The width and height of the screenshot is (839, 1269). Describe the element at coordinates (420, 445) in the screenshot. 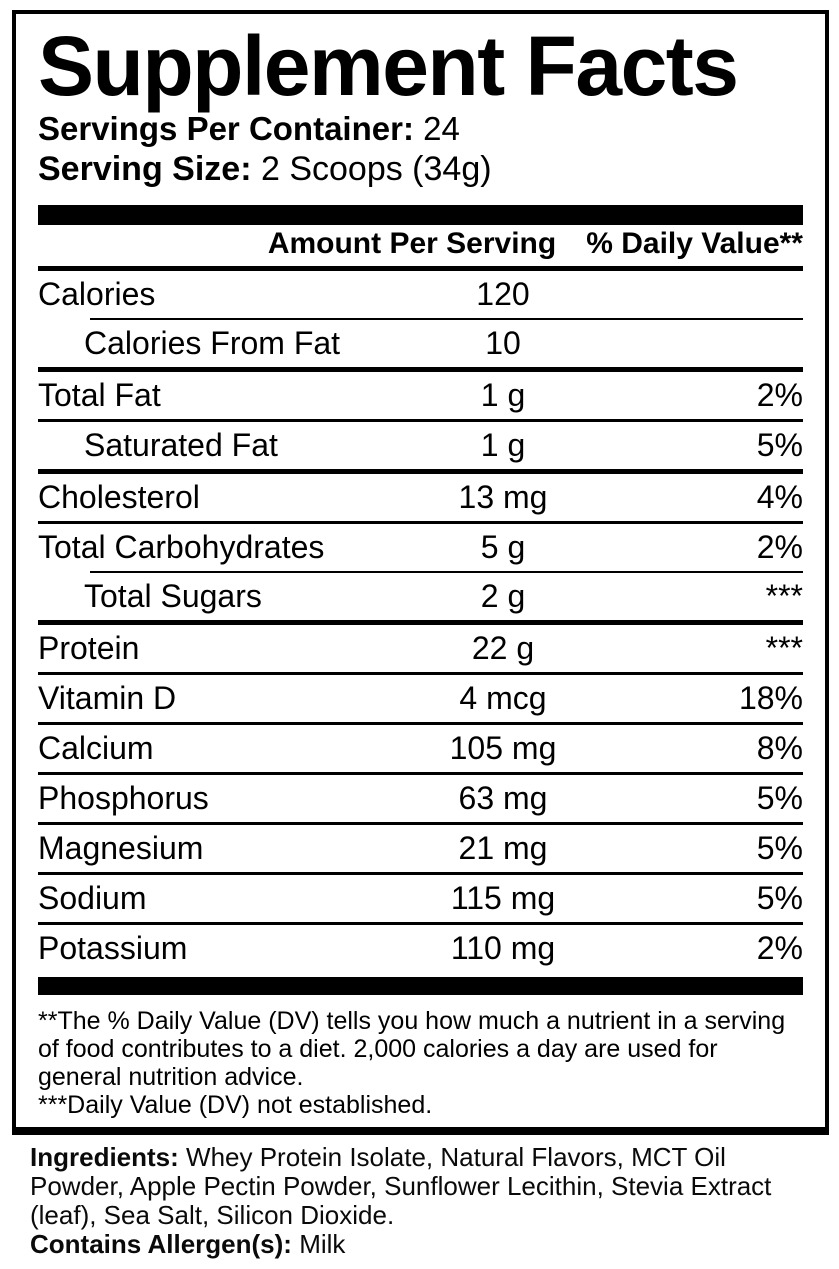

I see `nutrient-row: Saturated Fat 1 g 5%` at that location.